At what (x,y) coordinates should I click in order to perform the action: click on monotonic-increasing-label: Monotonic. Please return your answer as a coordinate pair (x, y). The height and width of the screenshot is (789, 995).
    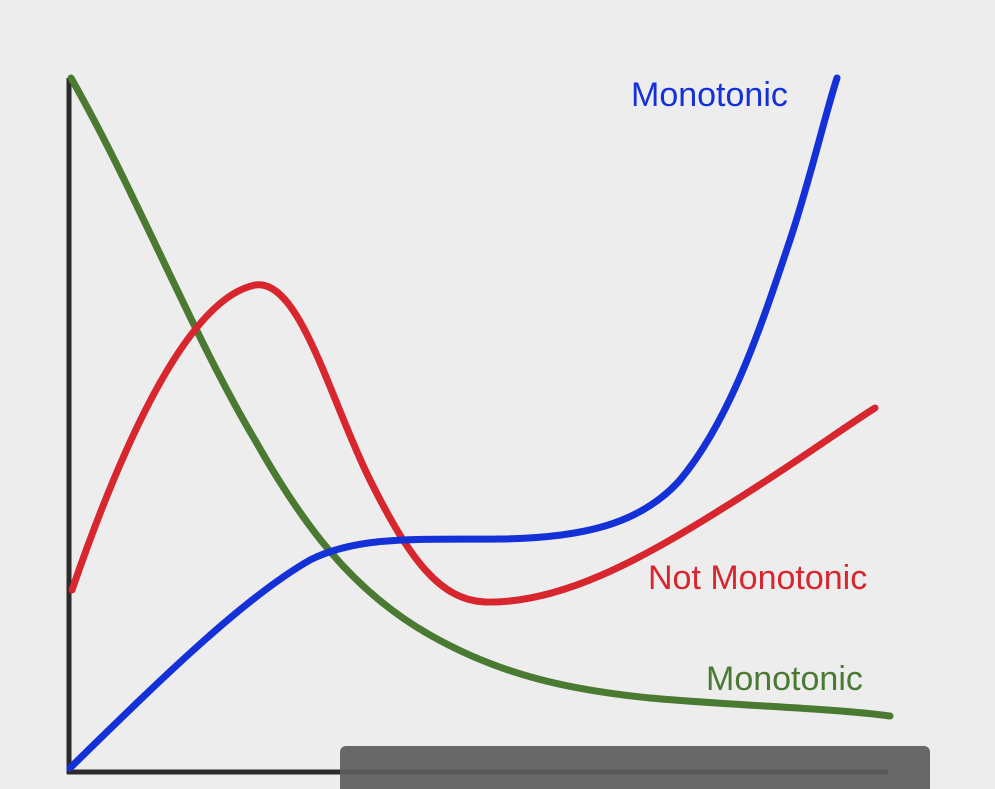
    Looking at the image, I should click on (709, 95).